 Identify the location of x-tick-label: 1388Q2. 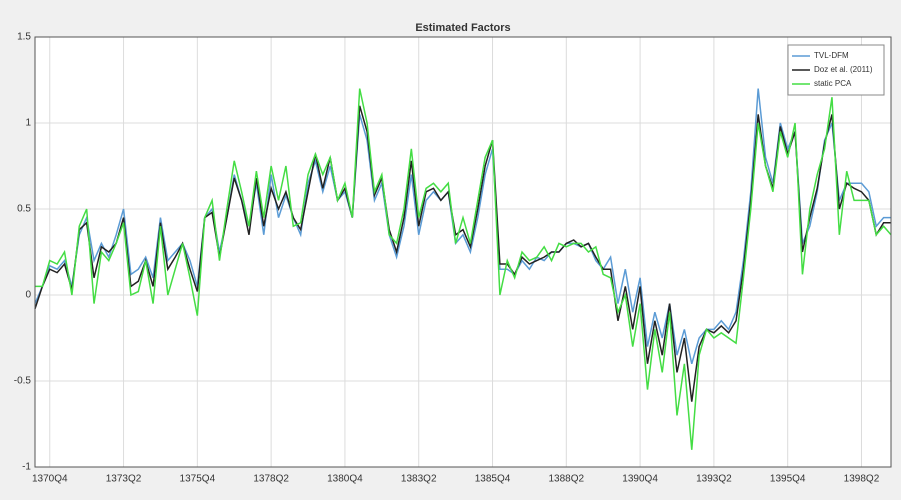
(567, 479).